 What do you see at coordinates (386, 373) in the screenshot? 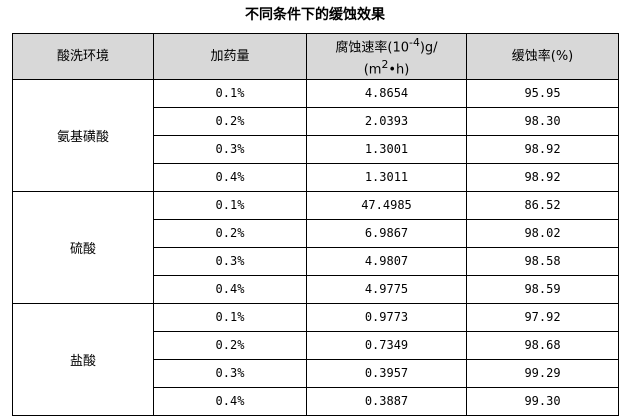
I see `rate-cell: 0.3957` at bounding box center [386, 373].